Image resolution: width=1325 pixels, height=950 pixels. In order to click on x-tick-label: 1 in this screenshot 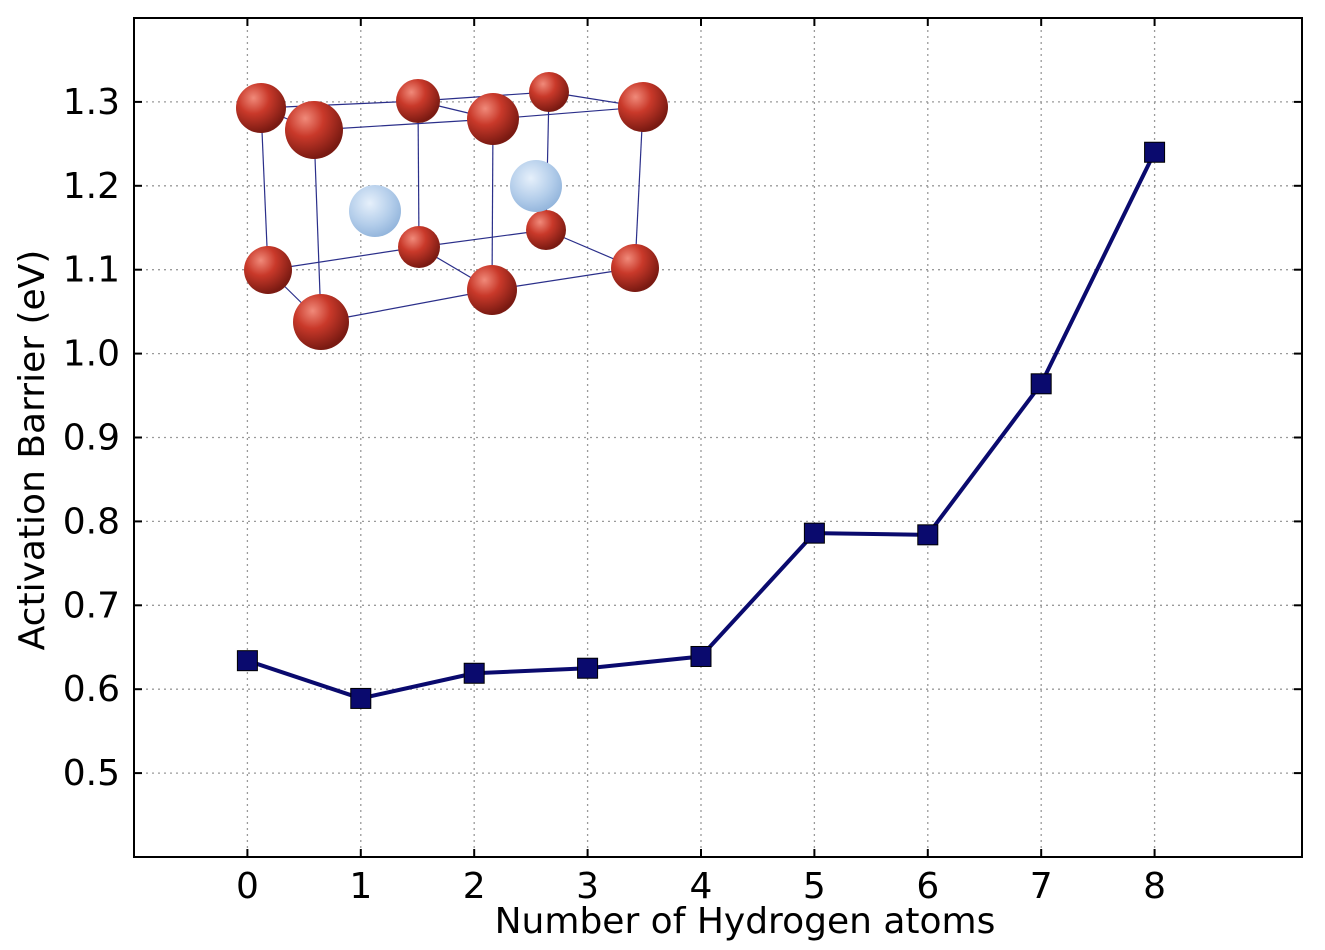, I will do `click(360, 886)`.